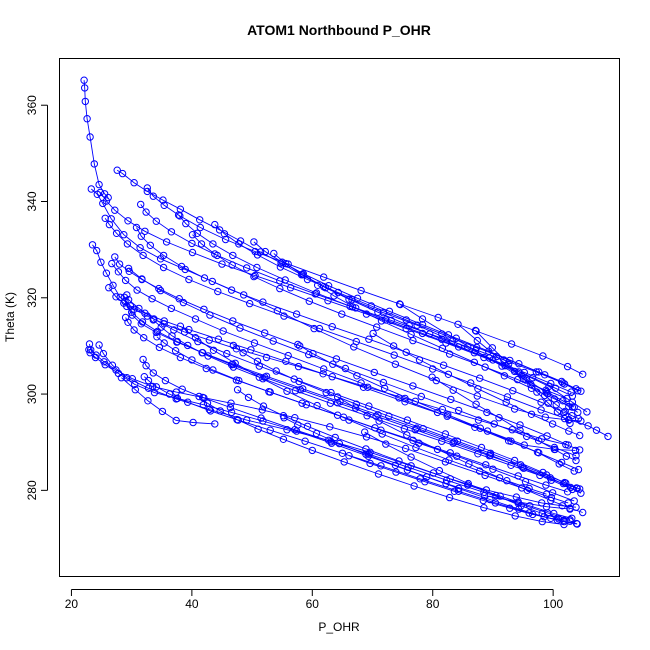 This screenshot has height=650, width=650. I want to click on y-tick-label: 300, so click(32, 394).